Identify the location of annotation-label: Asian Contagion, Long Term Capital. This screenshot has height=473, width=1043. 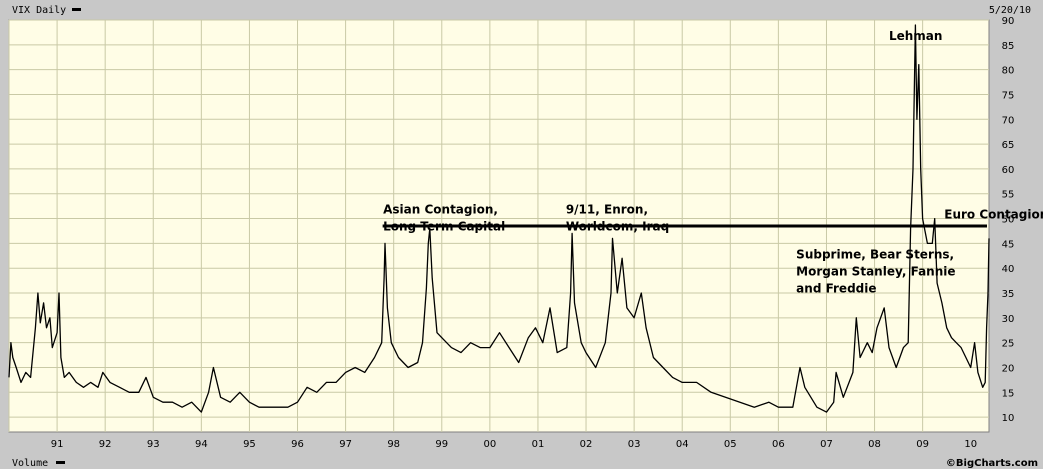
(444, 218).